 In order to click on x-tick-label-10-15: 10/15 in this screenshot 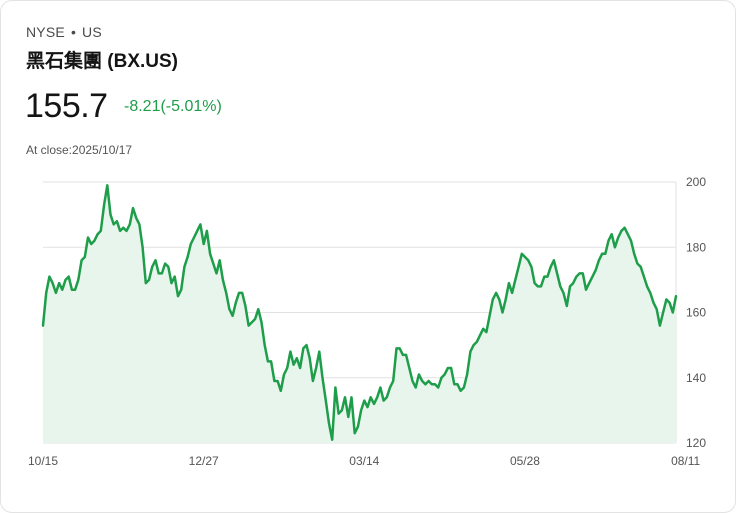, I will do `click(43, 461)`.